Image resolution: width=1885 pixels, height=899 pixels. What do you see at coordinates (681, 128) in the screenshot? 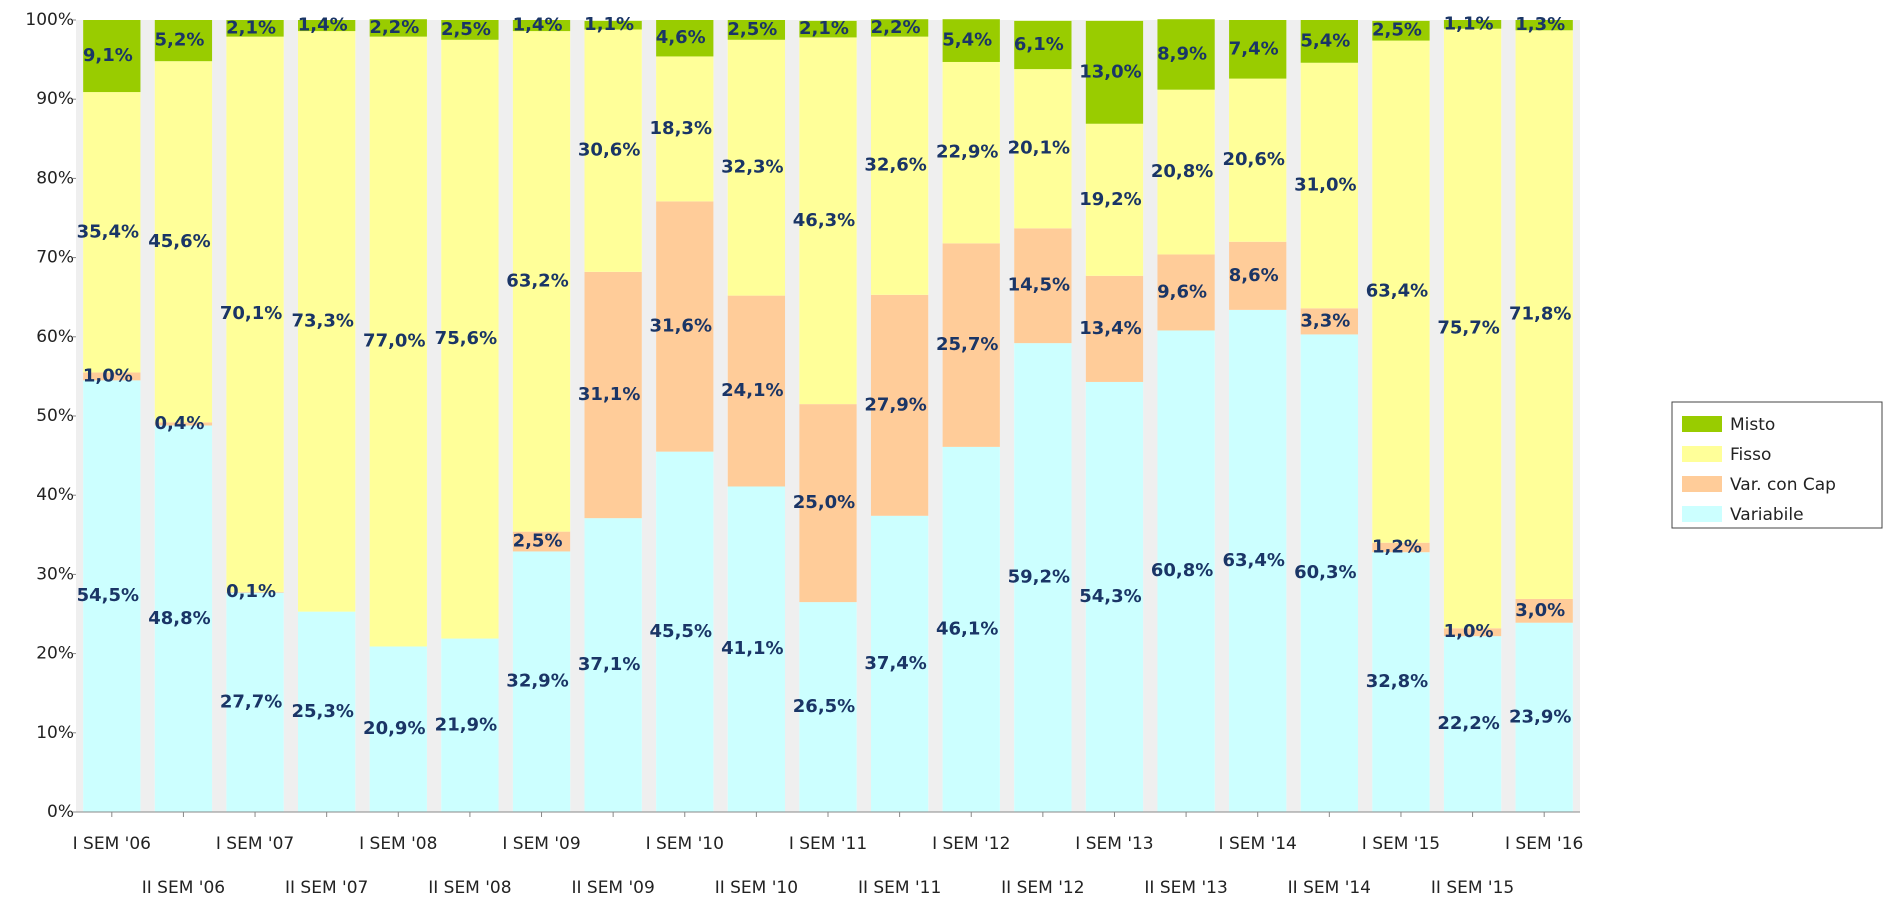
I see `value-label: 18,3%` at bounding box center [681, 128].